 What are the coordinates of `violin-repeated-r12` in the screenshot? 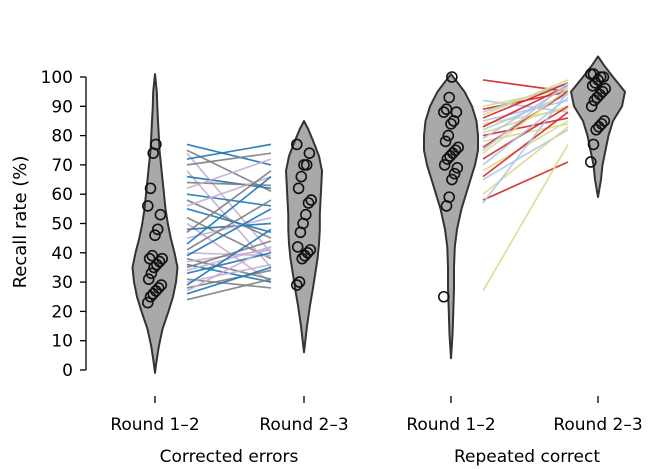 It's located at (451, 216).